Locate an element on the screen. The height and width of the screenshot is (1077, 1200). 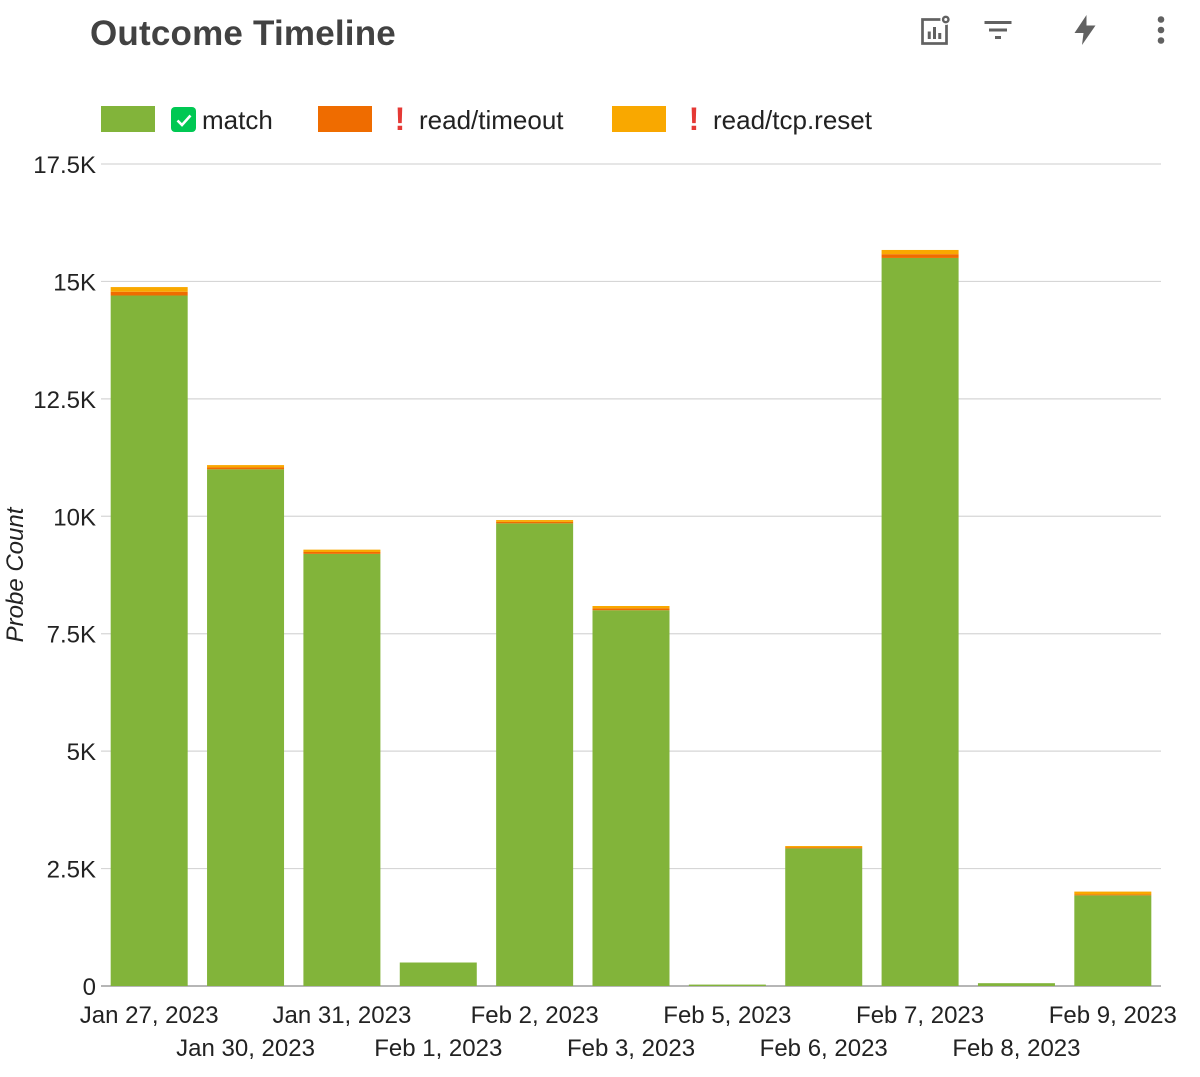
x-tick-label: Feb 5, 2023 is located at coordinates (727, 1015).